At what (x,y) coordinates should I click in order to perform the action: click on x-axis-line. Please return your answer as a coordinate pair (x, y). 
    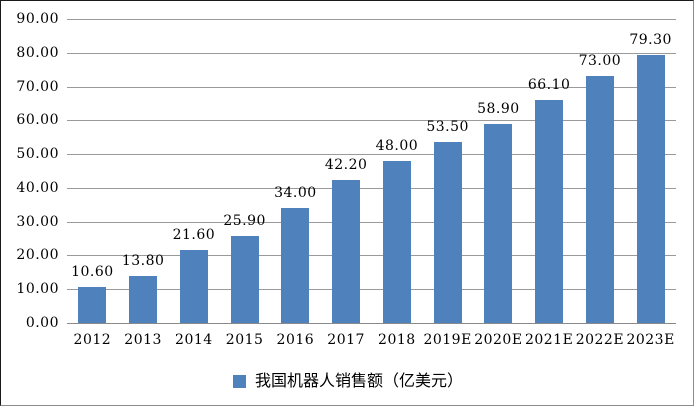
    Looking at the image, I should click on (371, 323).